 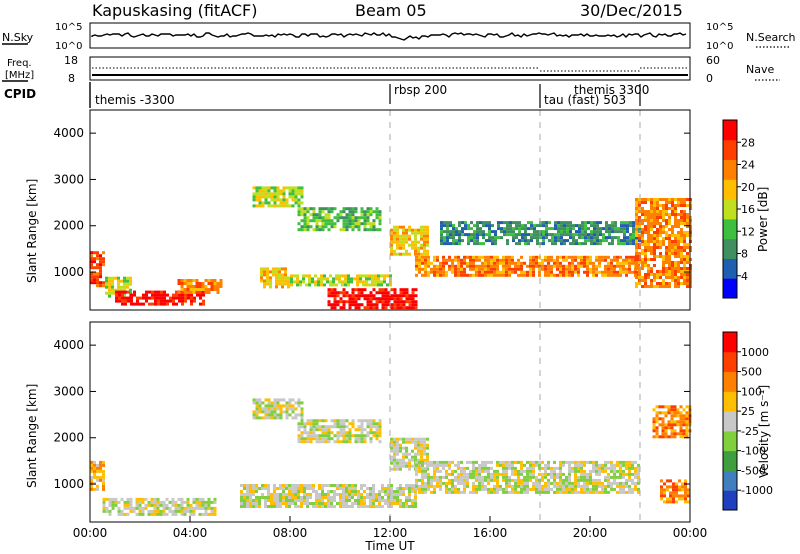 What do you see at coordinates (750, 431) in the screenshot?
I see `colorbar-tick-label: -25` at bounding box center [750, 431].